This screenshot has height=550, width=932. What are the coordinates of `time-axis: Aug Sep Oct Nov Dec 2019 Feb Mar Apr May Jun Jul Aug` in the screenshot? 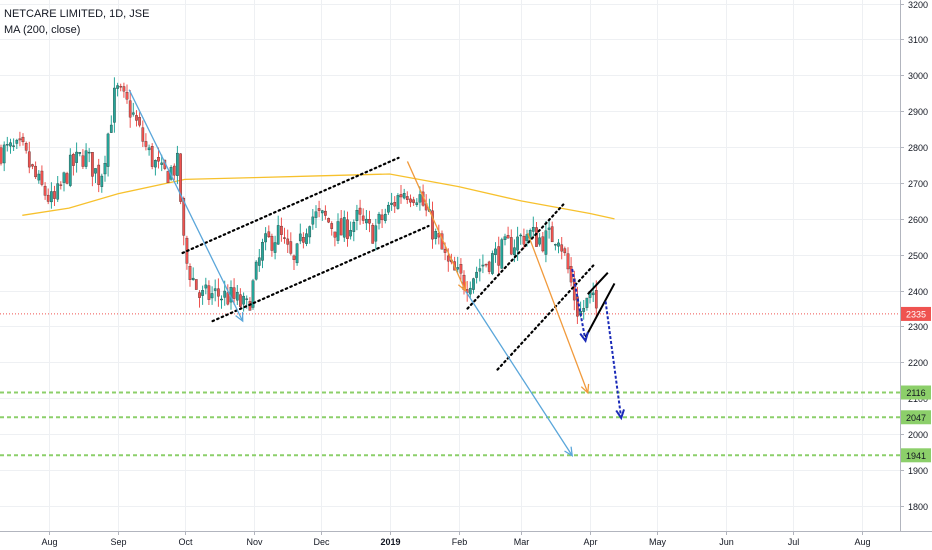 It's located at (456, 539).